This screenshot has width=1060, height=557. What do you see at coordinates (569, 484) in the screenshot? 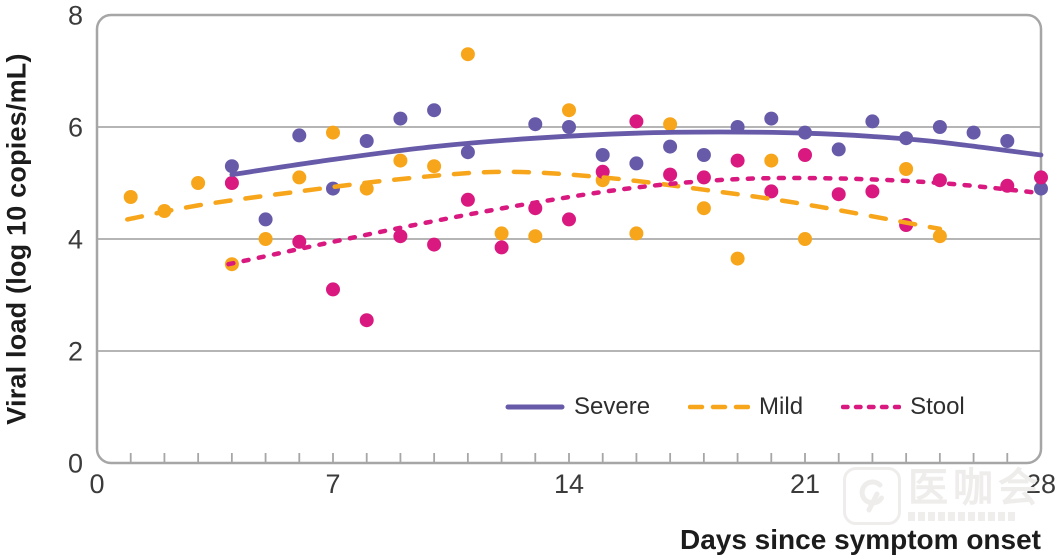
I see `svg-text: 14` at bounding box center [569, 484].